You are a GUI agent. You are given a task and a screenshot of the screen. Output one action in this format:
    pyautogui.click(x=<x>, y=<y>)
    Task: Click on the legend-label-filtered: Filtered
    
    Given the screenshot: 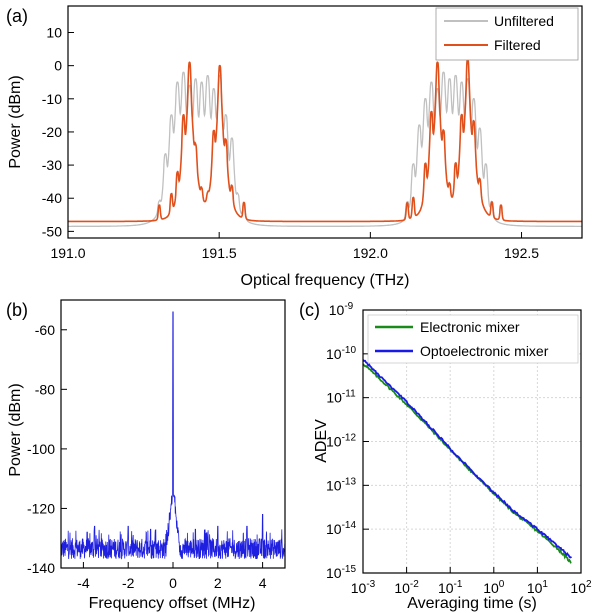 What is the action you would take?
    pyautogui.click(x=517, y=45)
    